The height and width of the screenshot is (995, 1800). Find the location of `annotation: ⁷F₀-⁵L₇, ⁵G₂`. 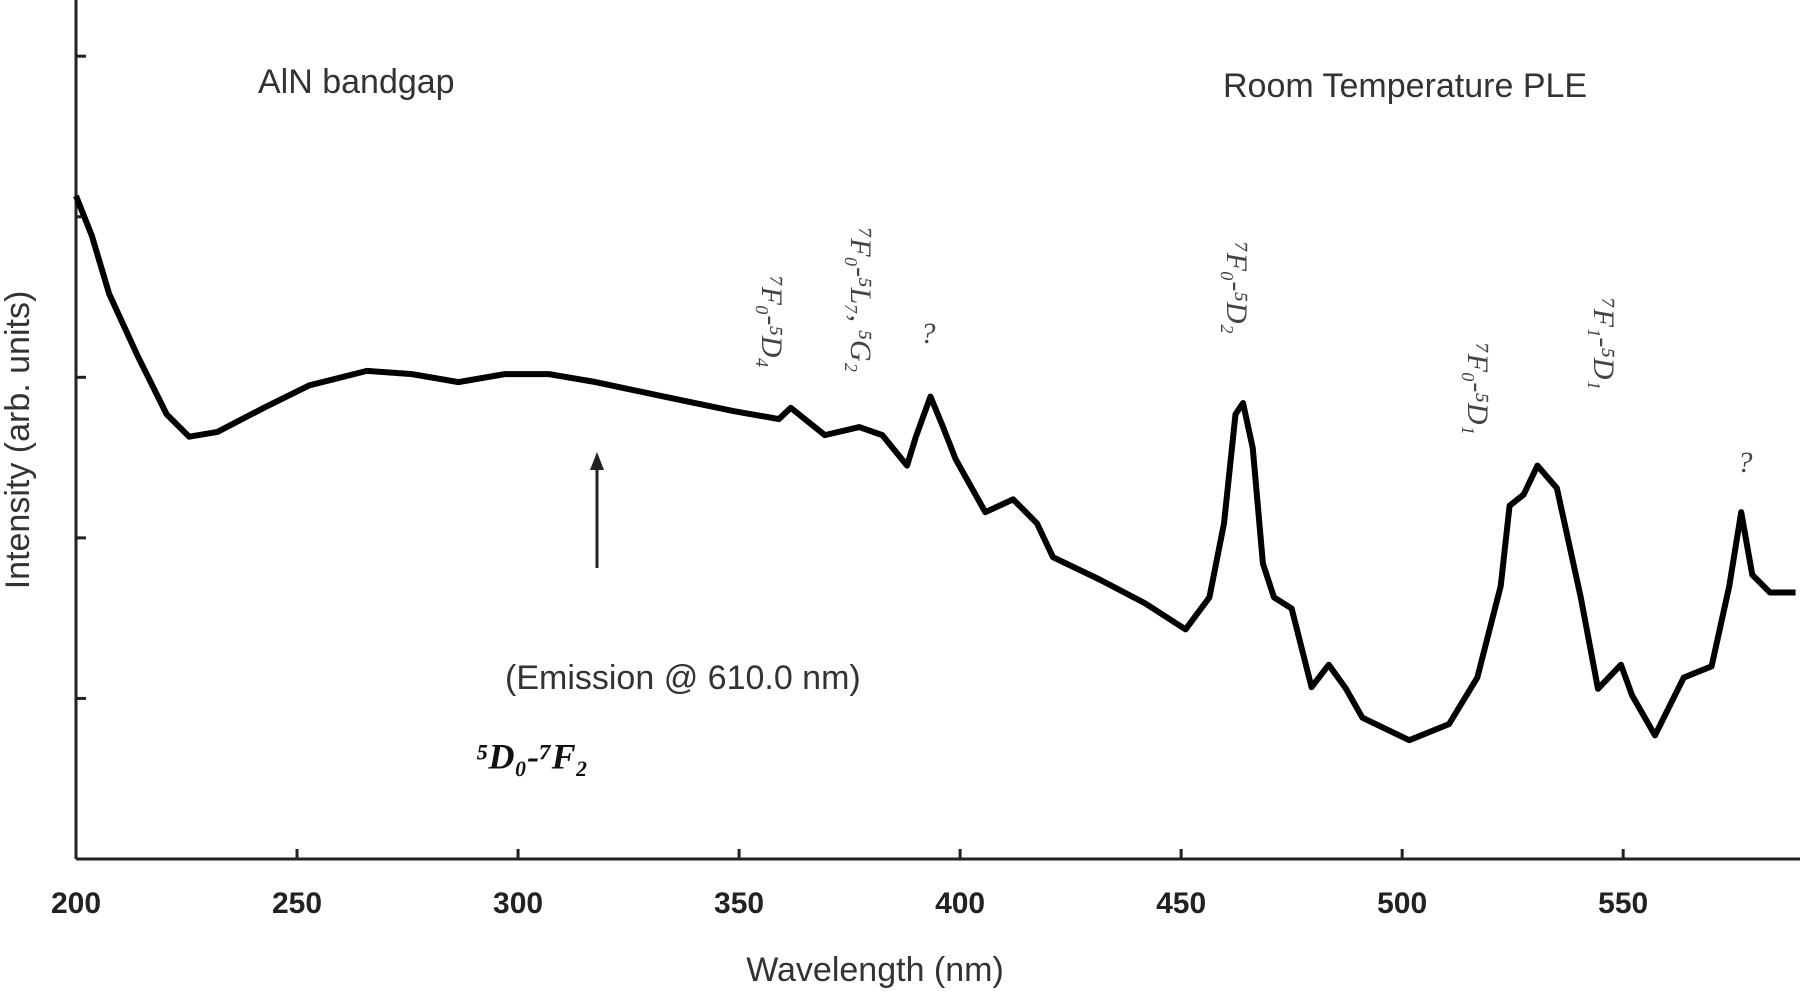

annotation: ⁷F₀-⁵L₇, ⁵G₂ is located at coordinates (860, 300).